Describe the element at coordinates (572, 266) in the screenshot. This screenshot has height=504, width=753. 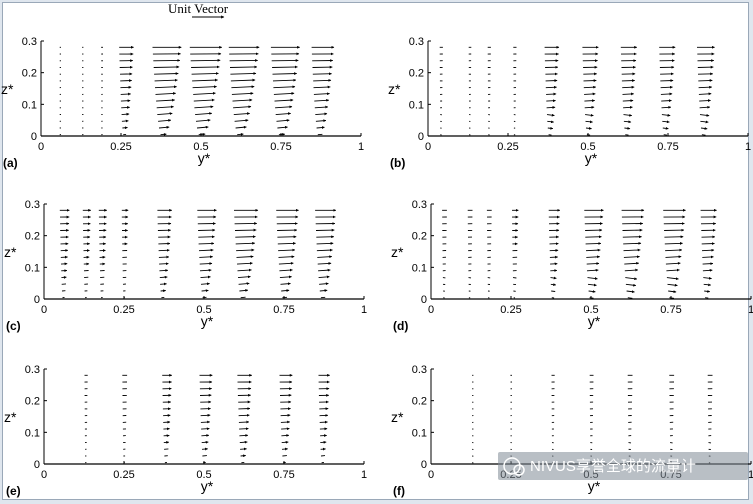
I see `panel-4: 0 0.25 0.5 0.75 1 0 0.1 0.2 0.3 y* z* (d)` at that location.